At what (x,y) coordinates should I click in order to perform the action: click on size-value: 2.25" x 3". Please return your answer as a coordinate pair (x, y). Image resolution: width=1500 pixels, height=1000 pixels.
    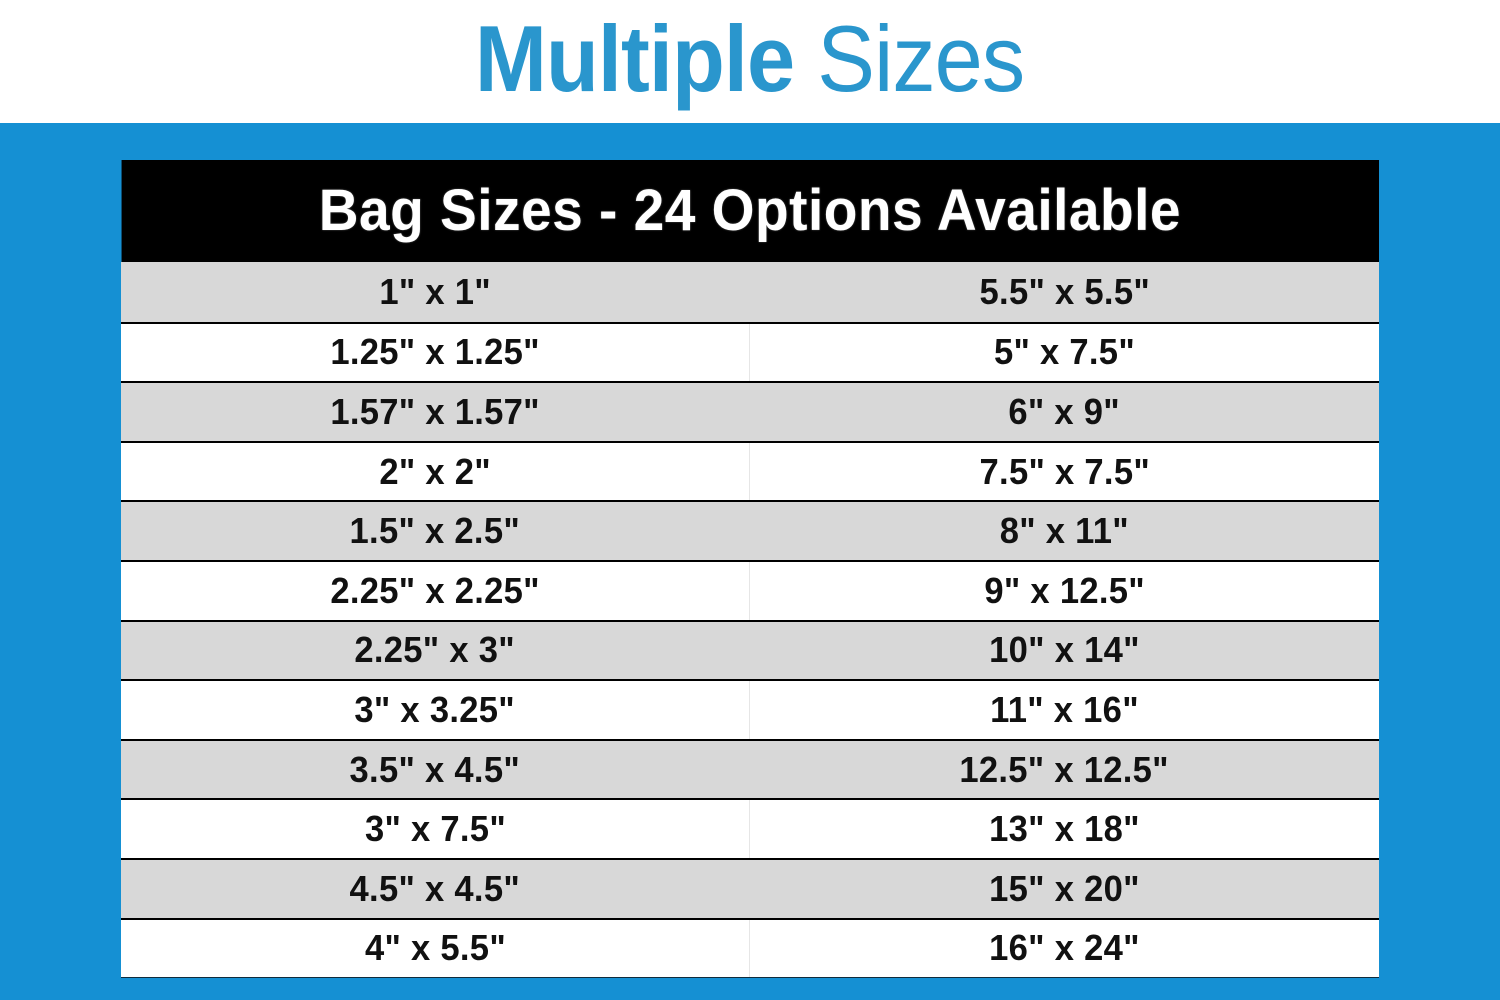
    Looking at the image, I should click on (435, 650).